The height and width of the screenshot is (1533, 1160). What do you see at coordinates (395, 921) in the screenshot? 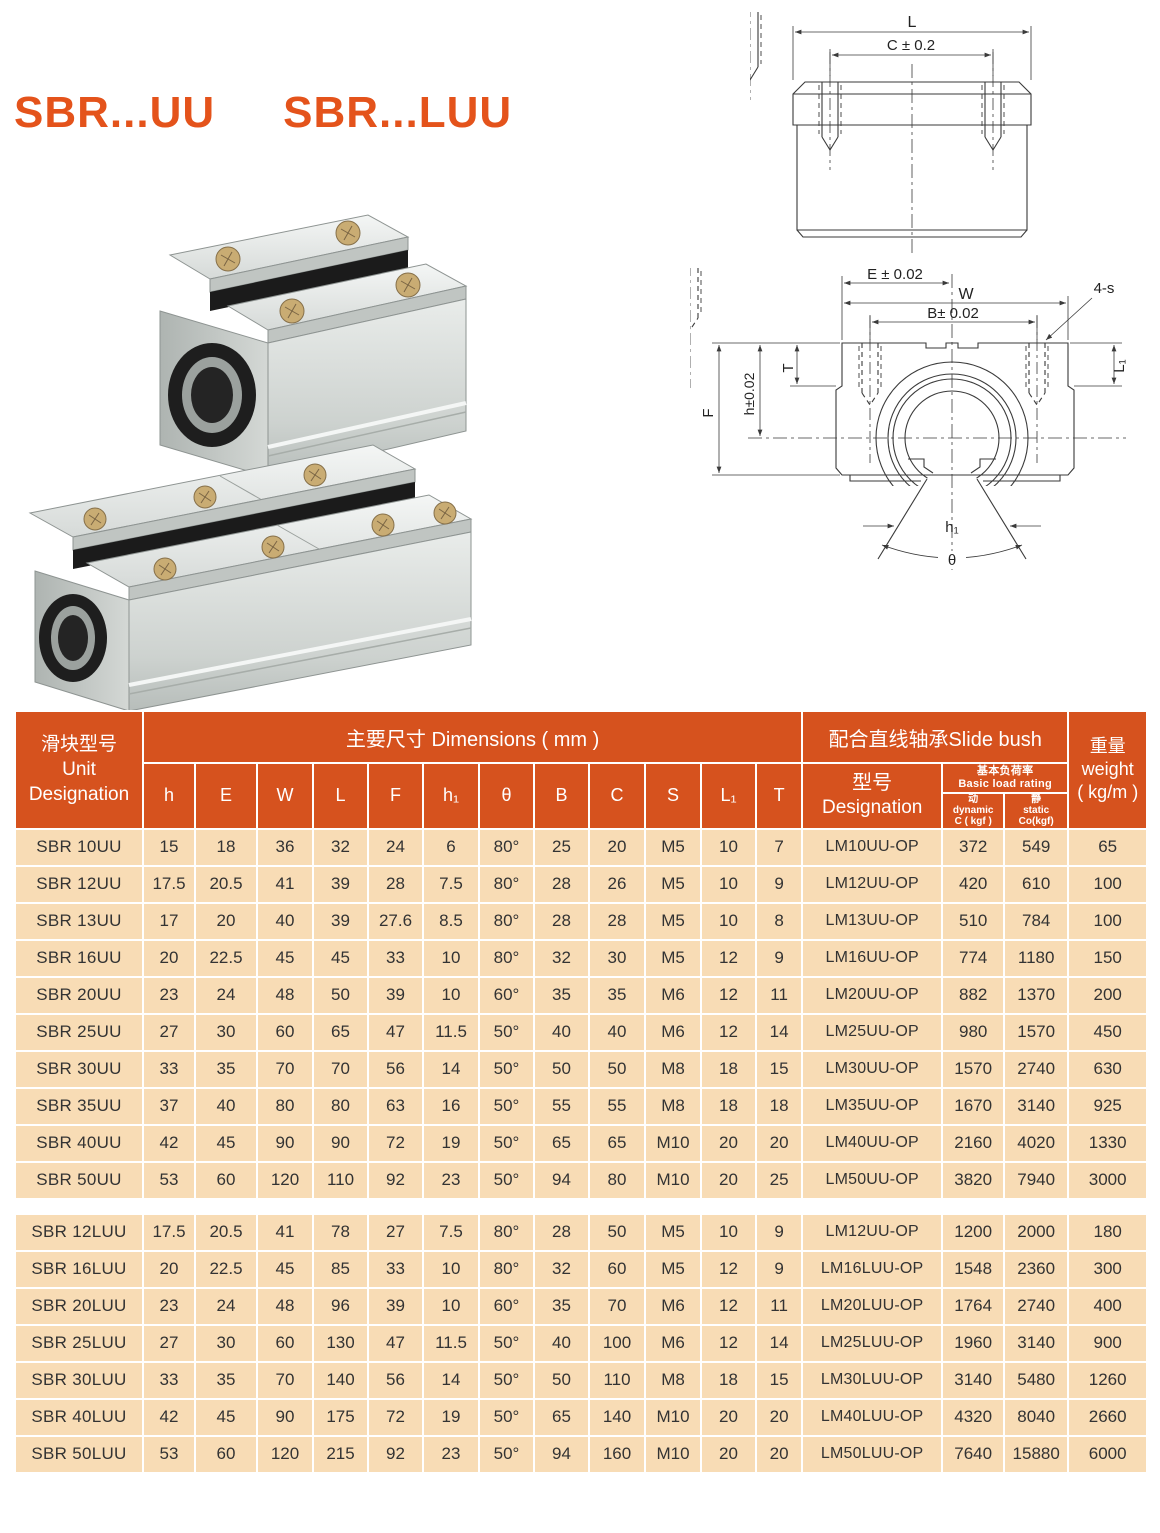
I see `cell-value: 27.6` at bounding box center [395, 921].